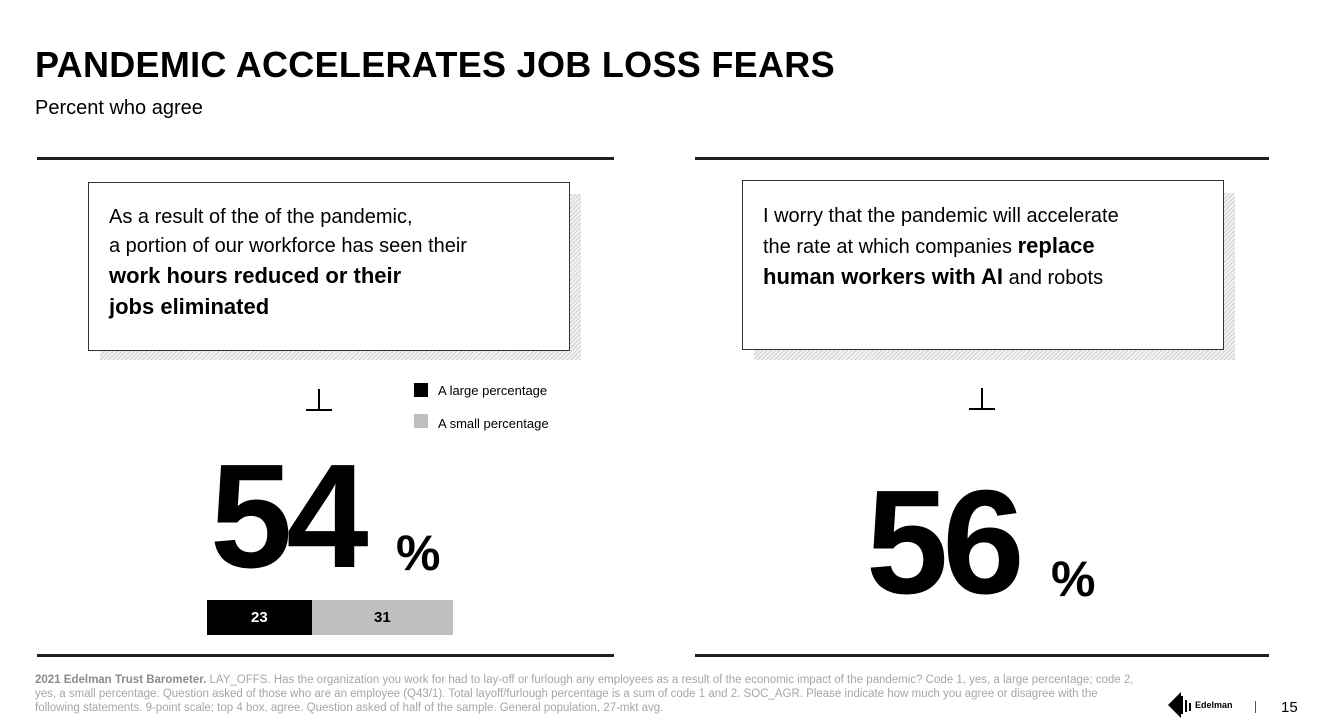 The width and height of the screenshot is (1317, 725). I want to click on bar-segment-label: 23, so click(259, 617).